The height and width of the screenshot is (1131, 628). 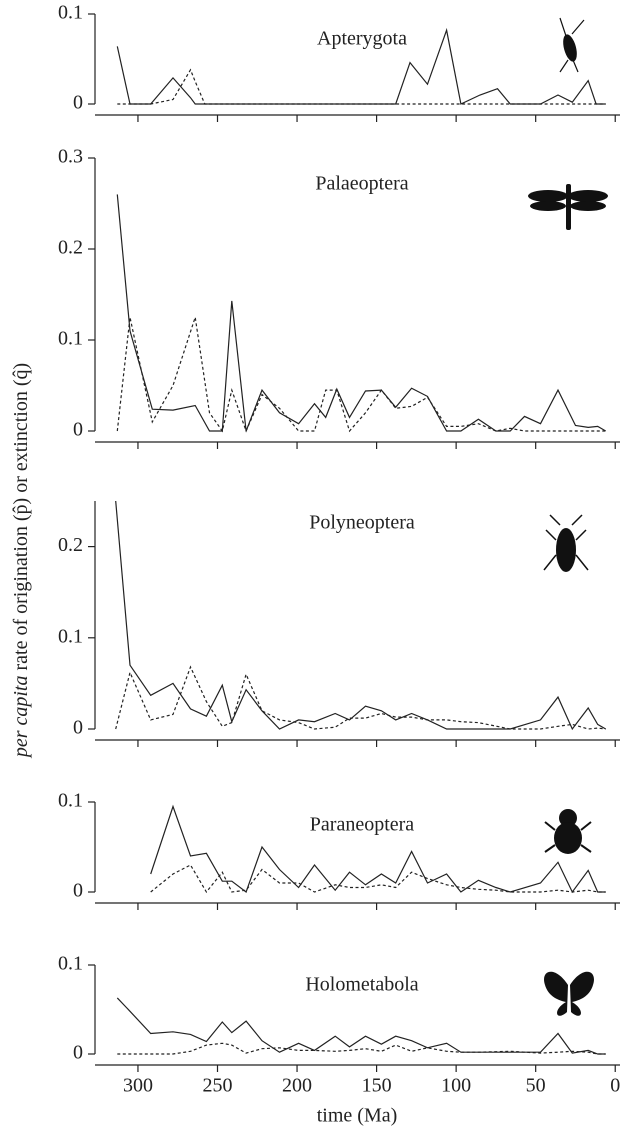 What do you see at coordinates (138, 1086) in the screenshot?
I see `x-tick-label: 300` at bounding box center [138, 1086].